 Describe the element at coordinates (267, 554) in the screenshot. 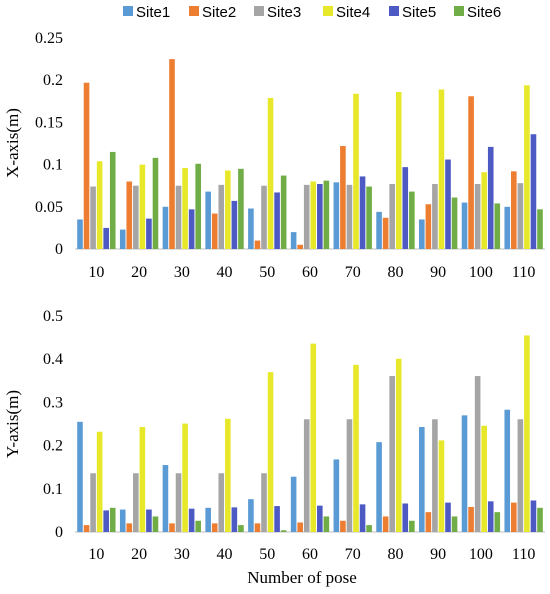

I see `x-tick-label: 50` at that location.